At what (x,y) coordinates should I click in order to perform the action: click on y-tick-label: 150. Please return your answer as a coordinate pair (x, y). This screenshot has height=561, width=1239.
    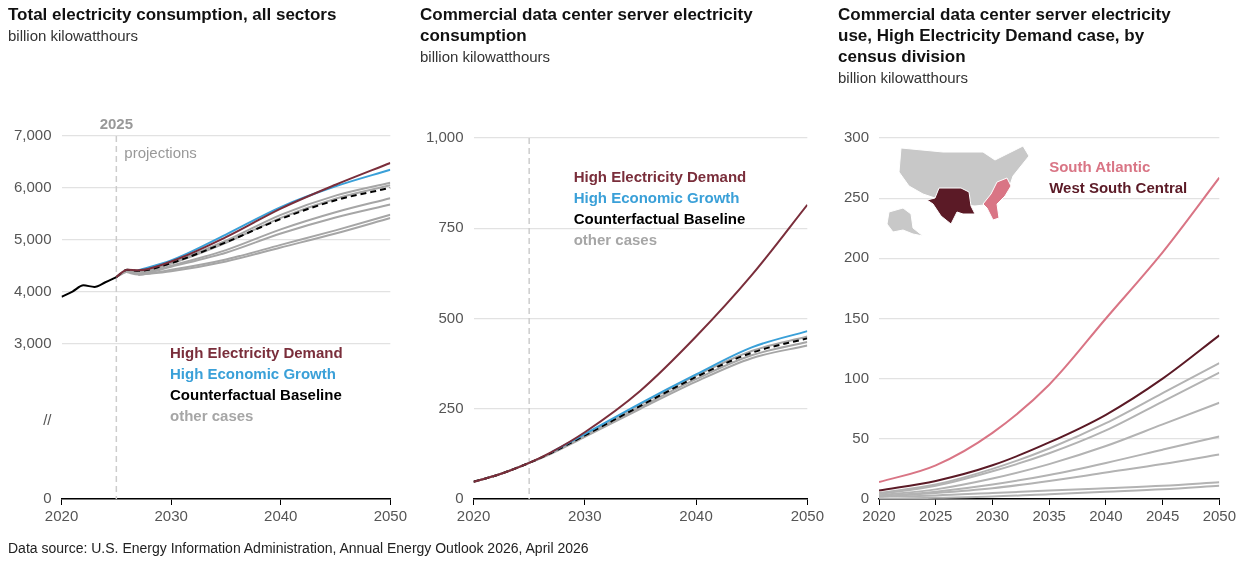
    Looking at the image, I should click on (857, 317).